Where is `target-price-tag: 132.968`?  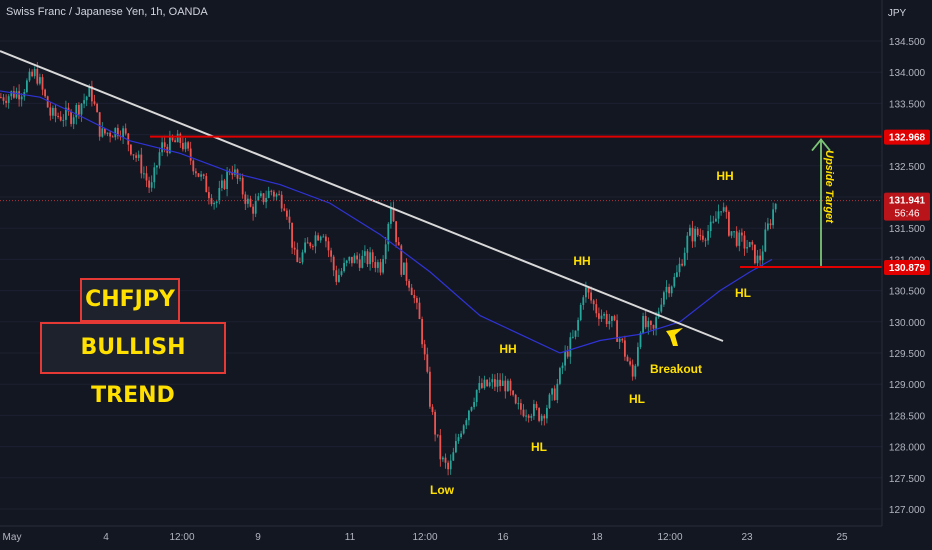 target-price-tag: 132.968 is located at coordinates (907, 138).